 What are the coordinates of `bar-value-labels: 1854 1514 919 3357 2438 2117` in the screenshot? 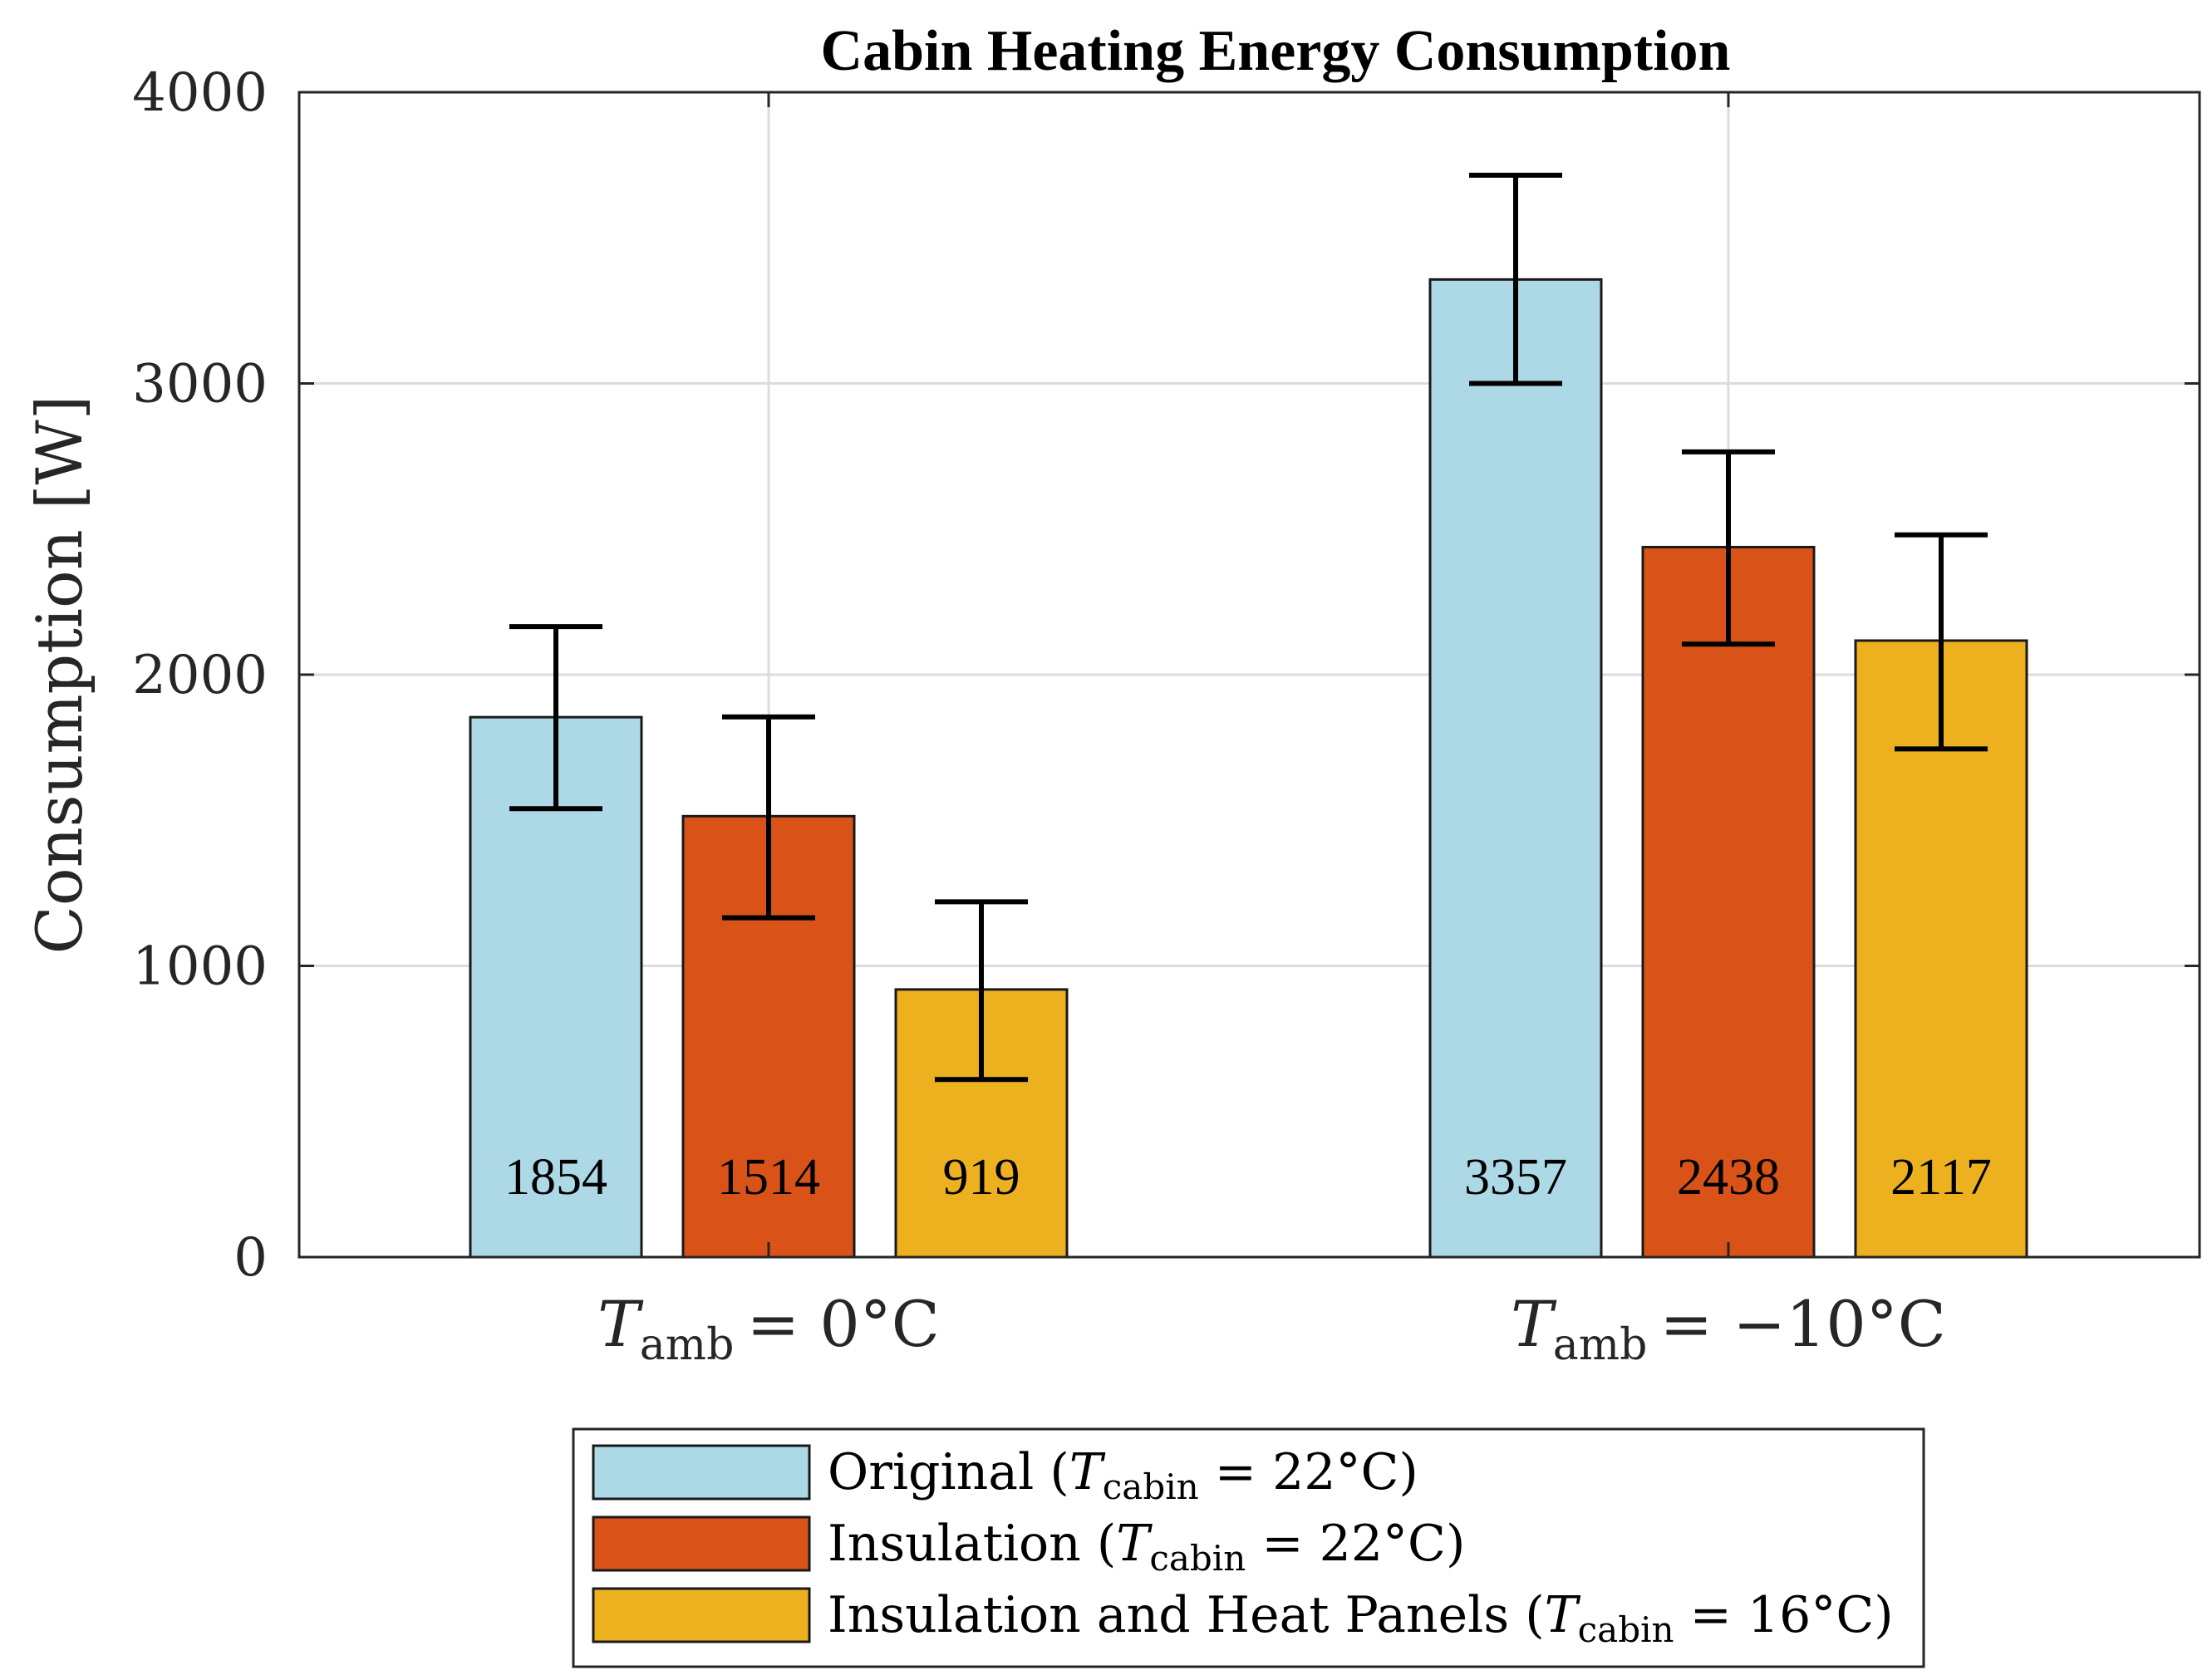 It's located at (1248, 1177).